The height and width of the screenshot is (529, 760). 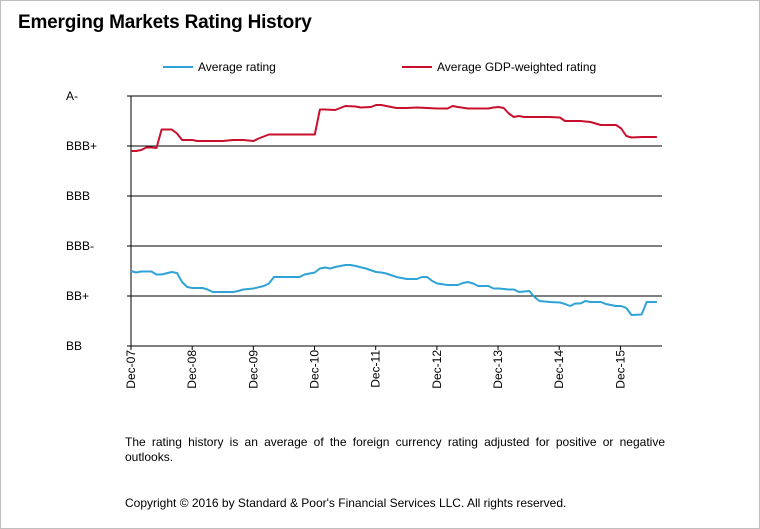 What do you see at coordinates (394, 128) in the screenshot?
I see `series-line-gdp-weighted-rating` at bounding box center [394, 128].